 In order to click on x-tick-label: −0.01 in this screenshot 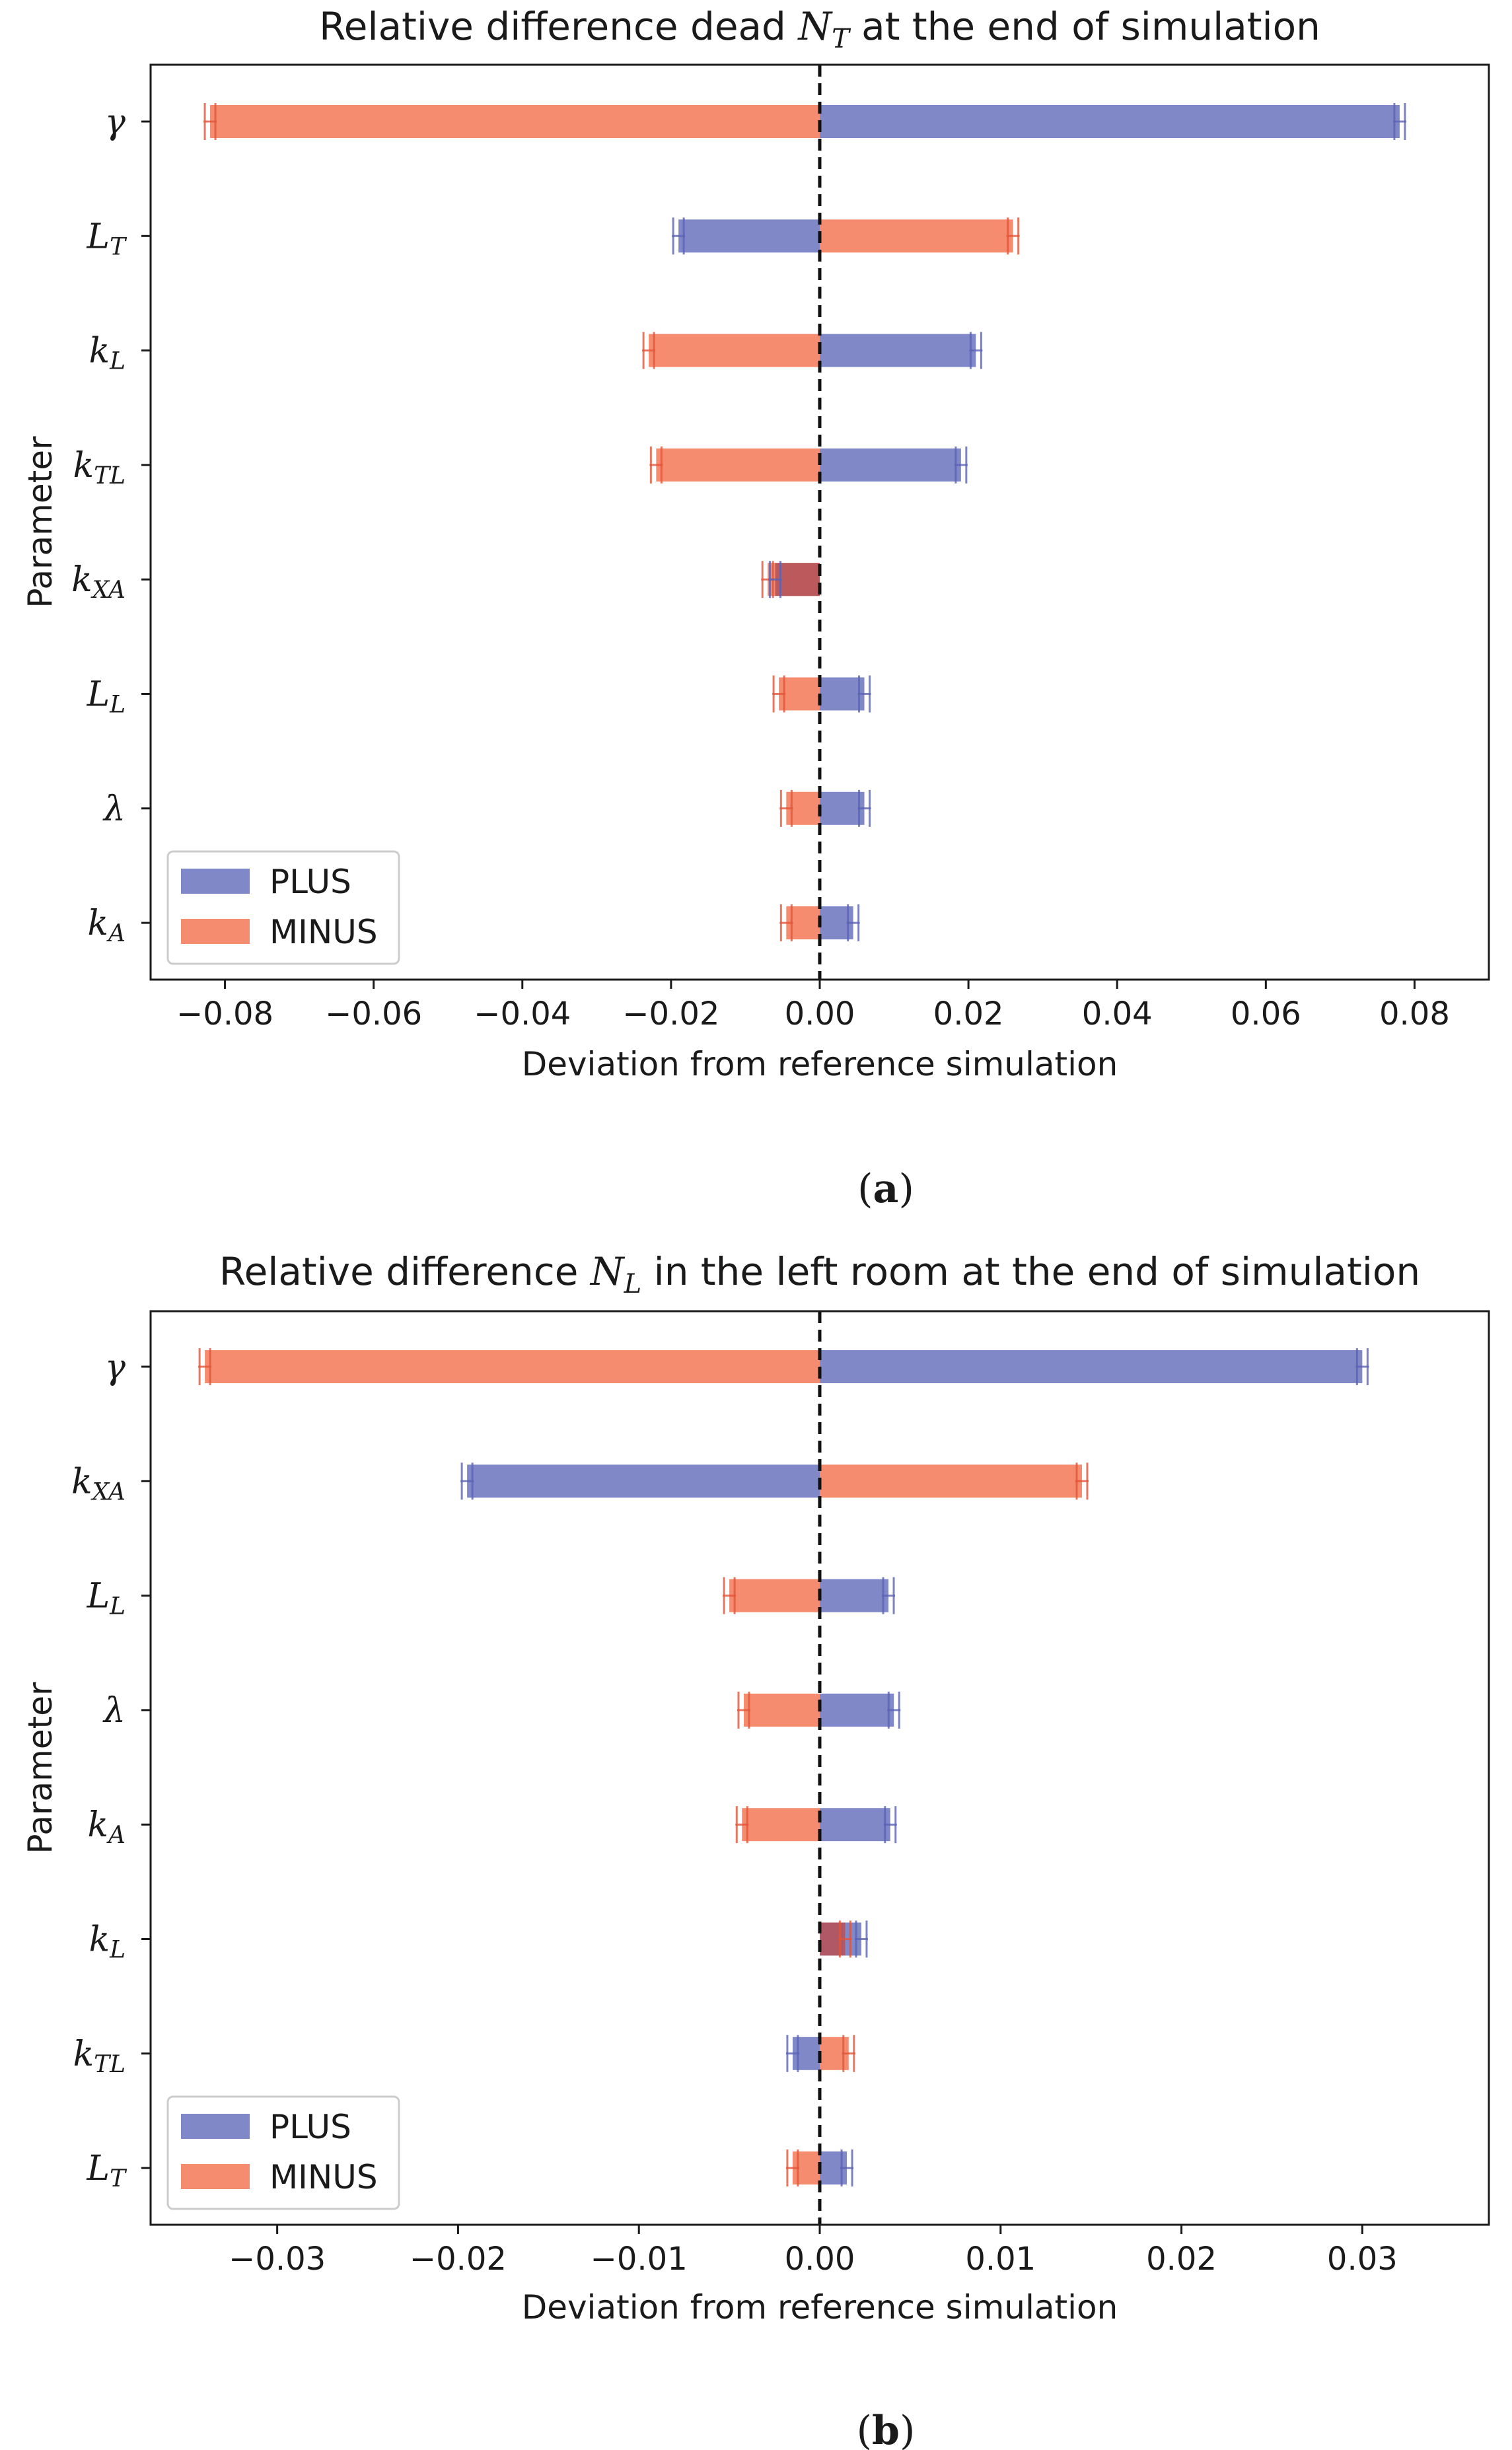, I will do `click(639, 2259)`.